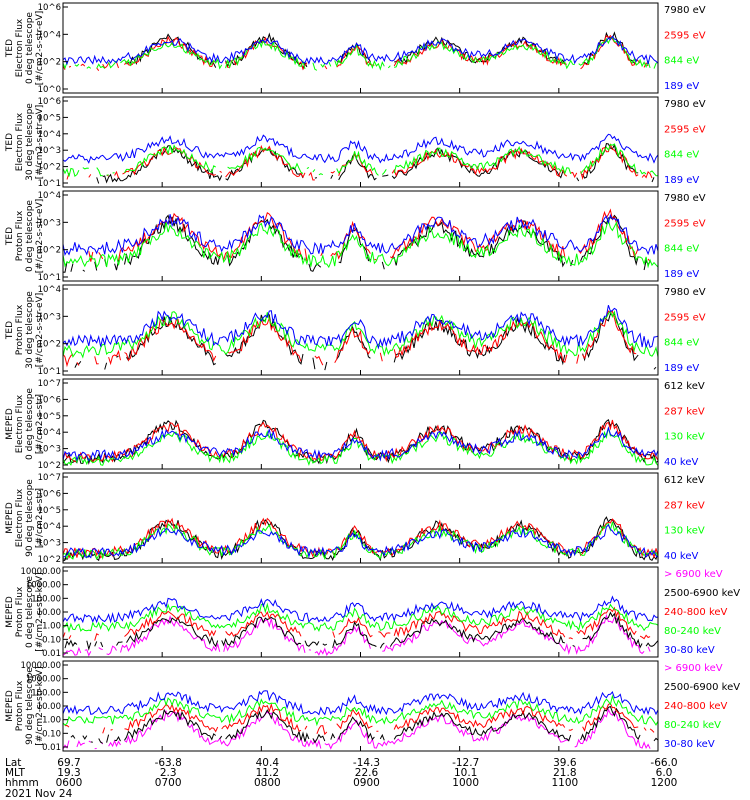 This screenshot has height=800, width=750. What do you see at coordinates (49, 613) in the screenshot?
I see `y-tick-label: 10.00` at bounding box center [49, 613].